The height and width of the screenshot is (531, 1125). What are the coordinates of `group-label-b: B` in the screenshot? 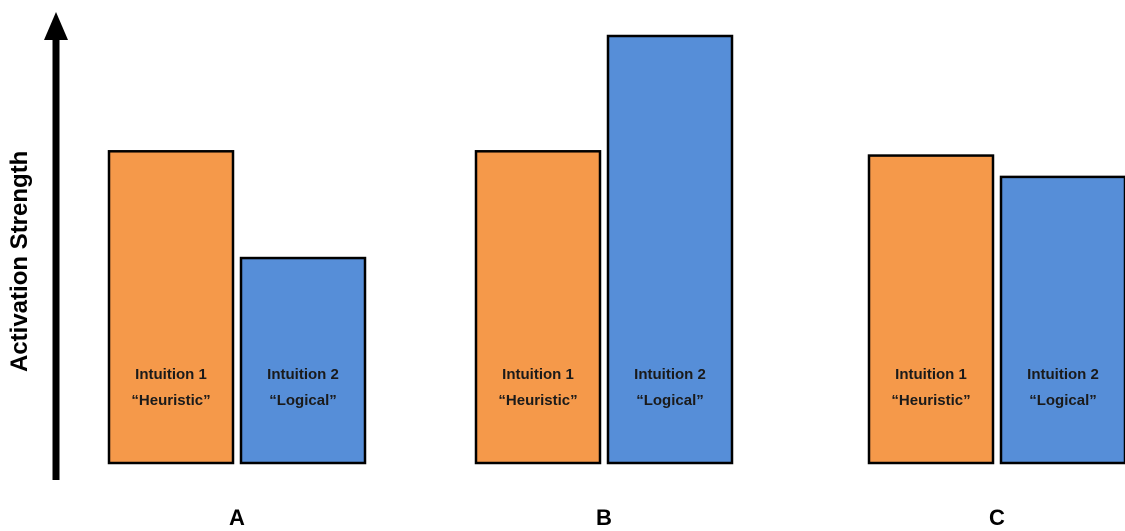 It's located at (604, 517).